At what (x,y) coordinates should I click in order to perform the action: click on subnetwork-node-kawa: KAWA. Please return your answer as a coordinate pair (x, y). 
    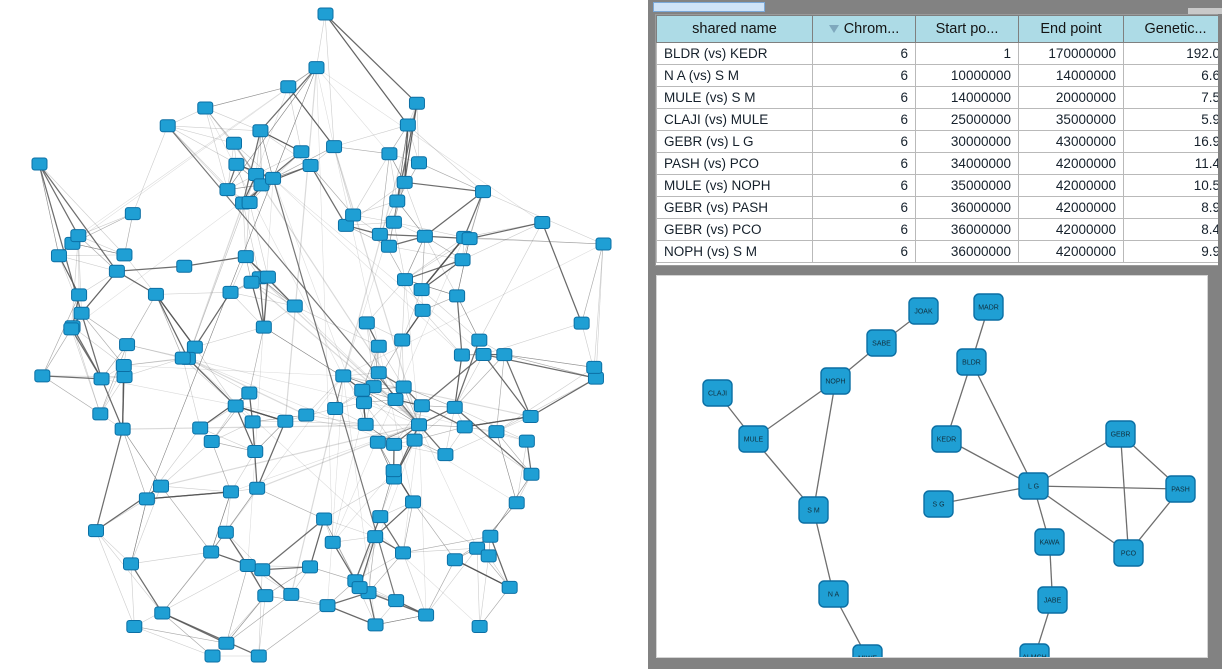
    Looking at the image, I should click on (1049, 542).